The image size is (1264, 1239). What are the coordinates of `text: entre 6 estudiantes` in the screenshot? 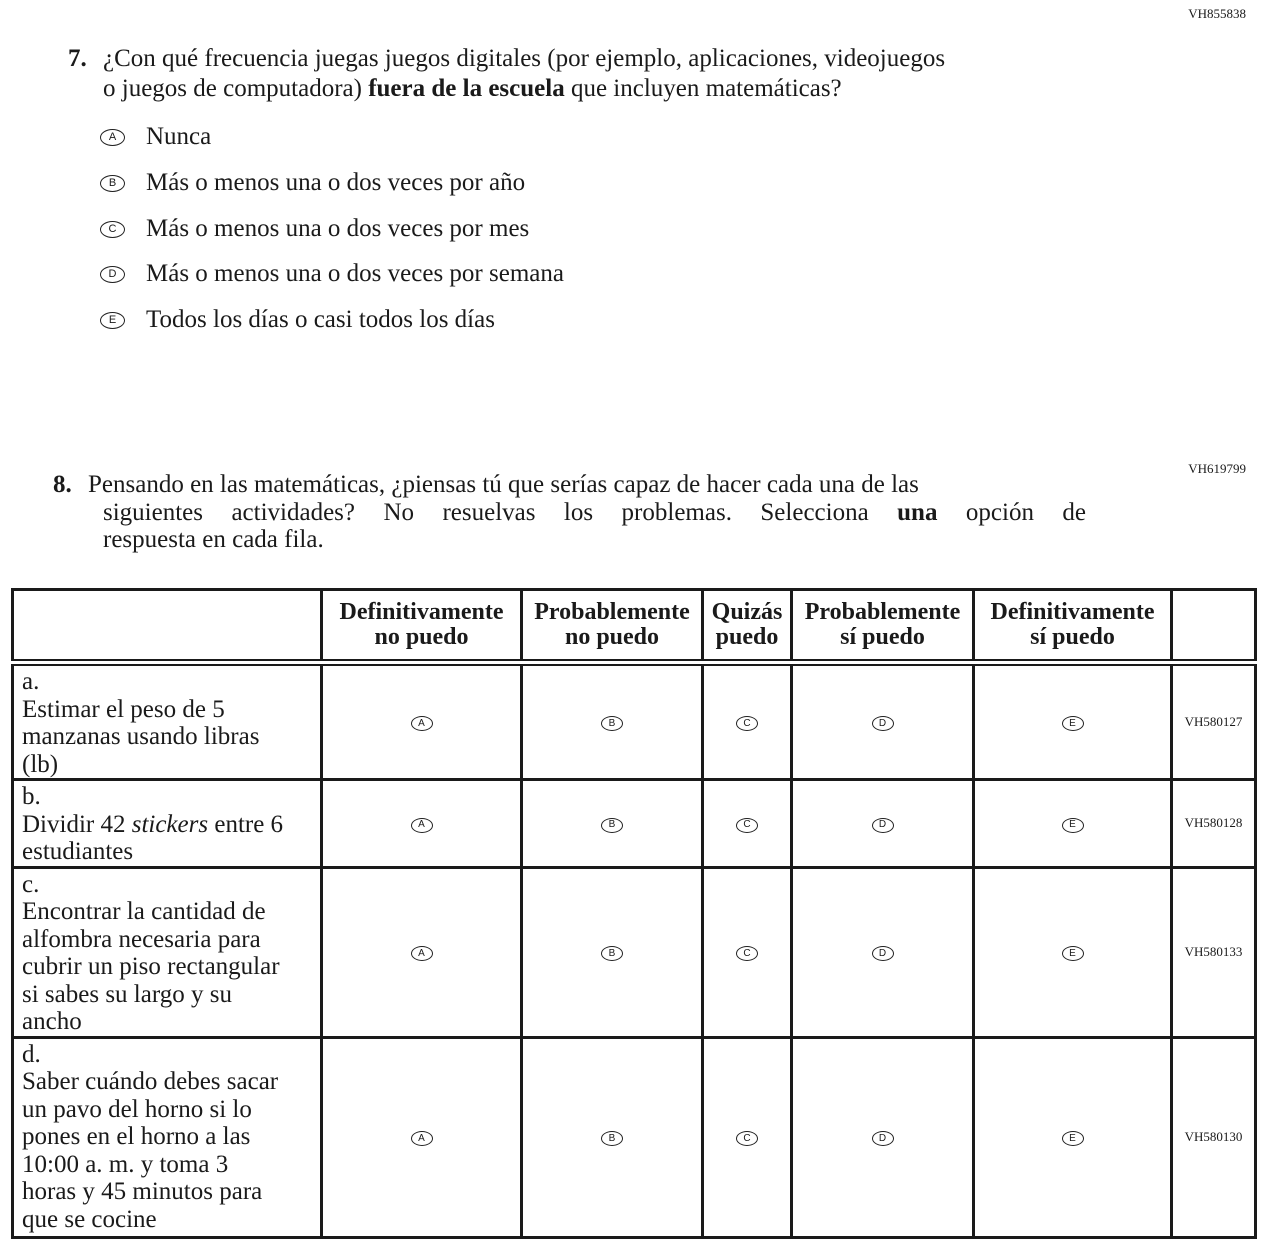 It's located at (153, 838).